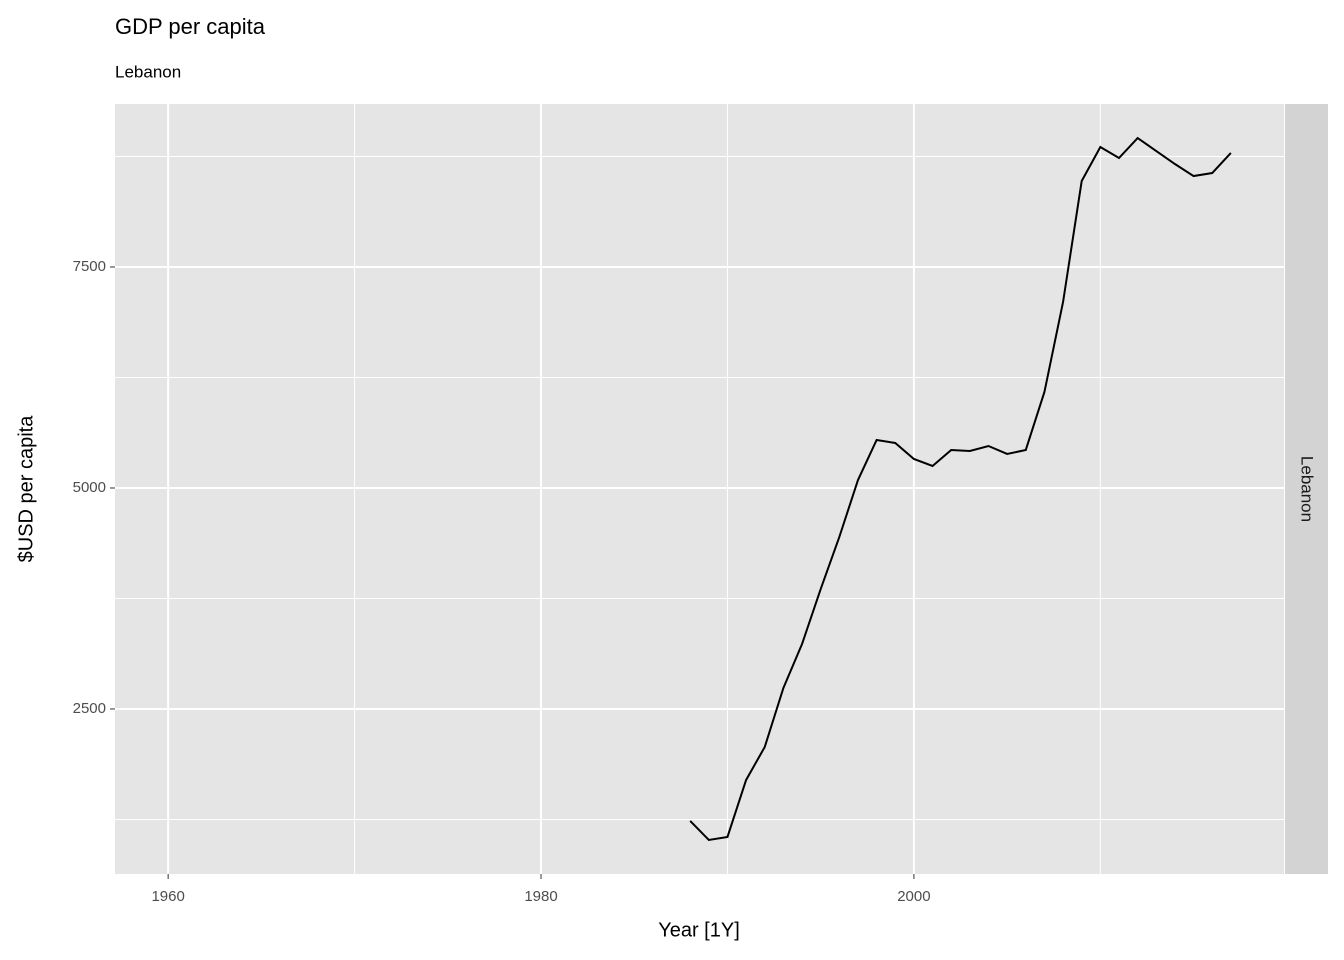  Describe the element at coordinates (190, 26) in the screenshot. I see `chart-title: GDP per capita` at that location.